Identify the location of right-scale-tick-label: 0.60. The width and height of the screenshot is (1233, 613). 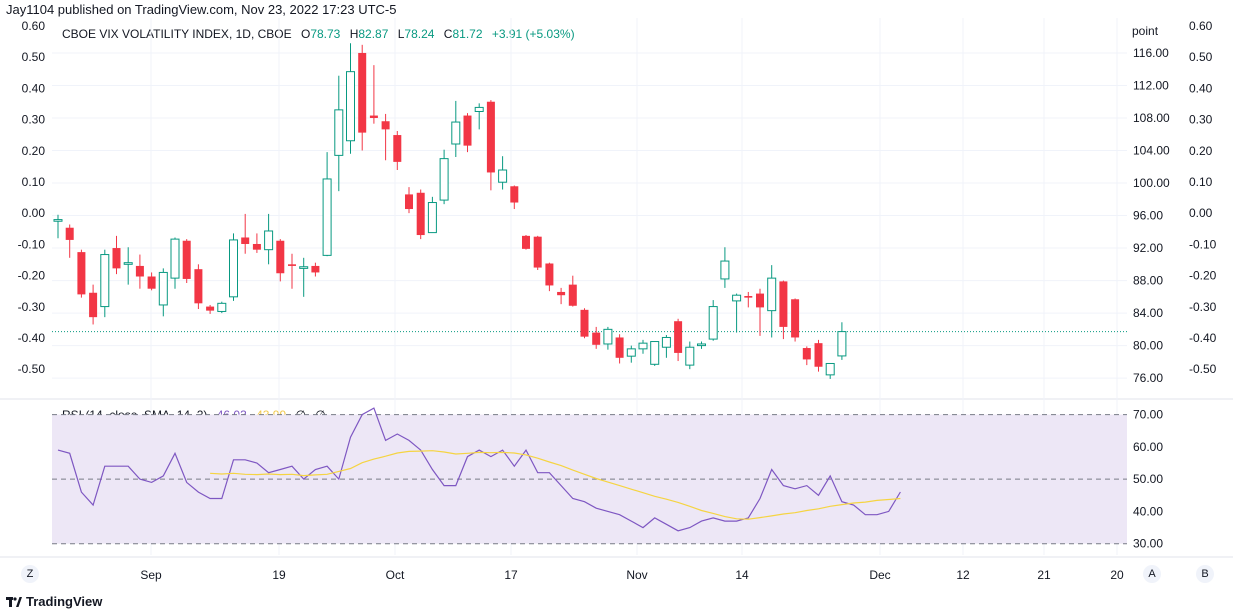
(1201, 26).